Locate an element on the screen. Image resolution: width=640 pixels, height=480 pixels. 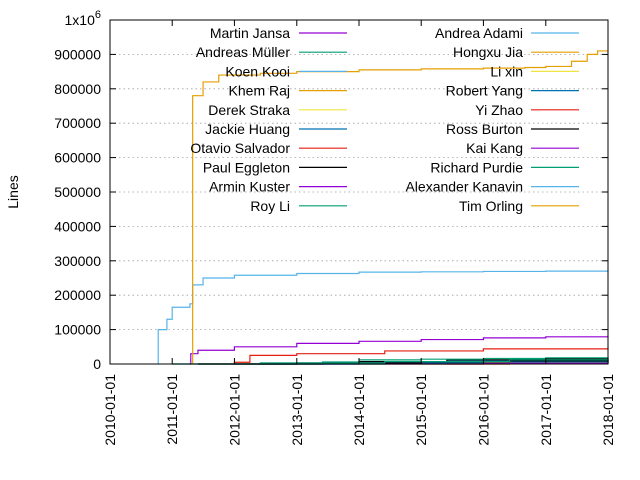
y-tick-label: 200000 is located at coordinates (77, 295).